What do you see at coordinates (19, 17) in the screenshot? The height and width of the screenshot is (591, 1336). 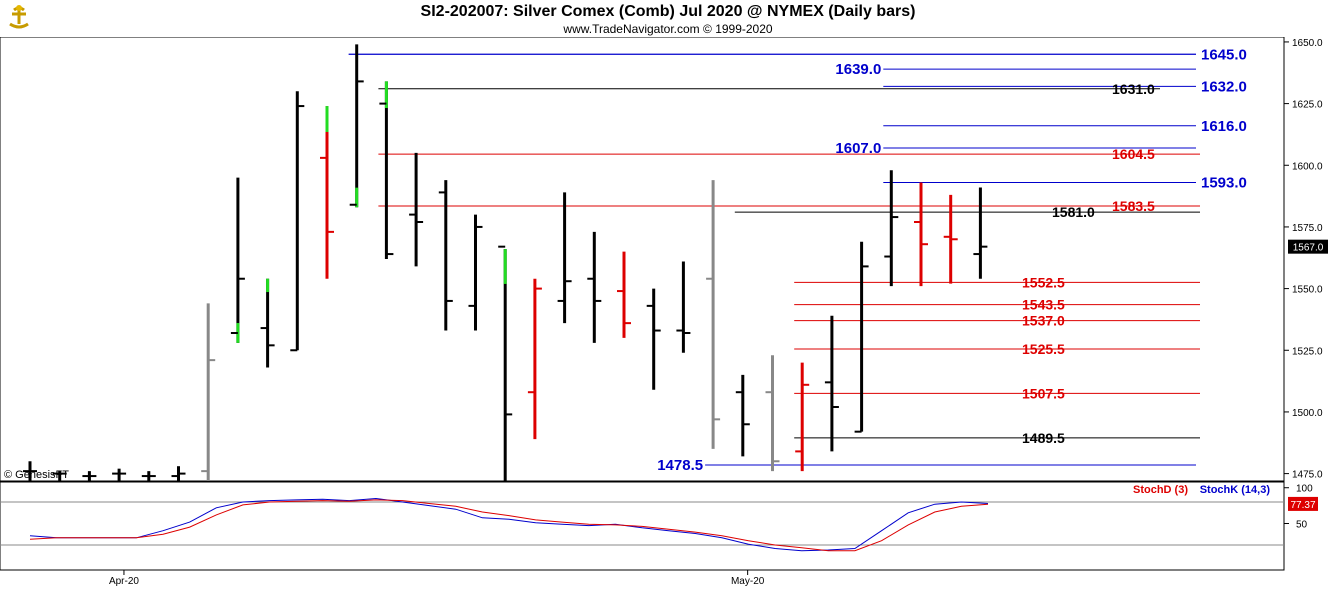 I see `genesis-logo-icon` at bounding box center [19, 17].